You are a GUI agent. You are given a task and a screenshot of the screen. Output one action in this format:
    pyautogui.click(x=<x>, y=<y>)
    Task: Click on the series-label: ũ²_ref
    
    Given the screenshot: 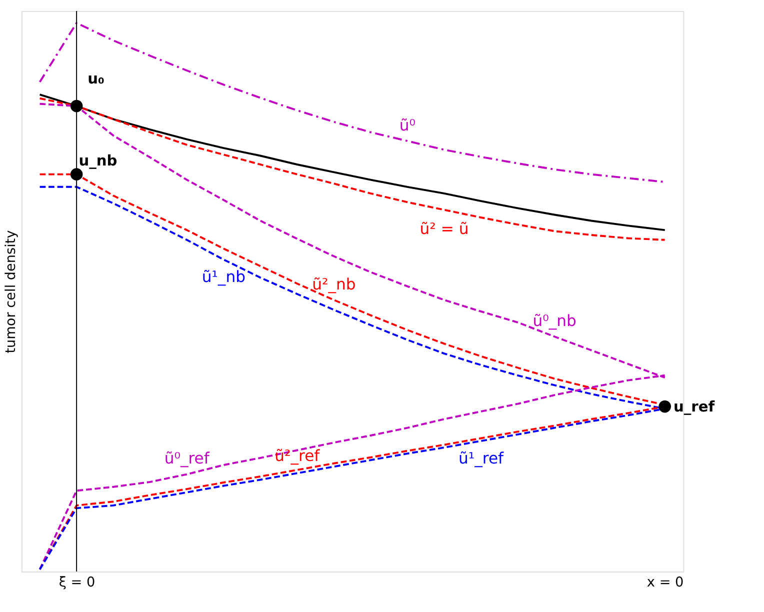 What is the action you would take?
    pyautogui.click(x=297, y=456)
    